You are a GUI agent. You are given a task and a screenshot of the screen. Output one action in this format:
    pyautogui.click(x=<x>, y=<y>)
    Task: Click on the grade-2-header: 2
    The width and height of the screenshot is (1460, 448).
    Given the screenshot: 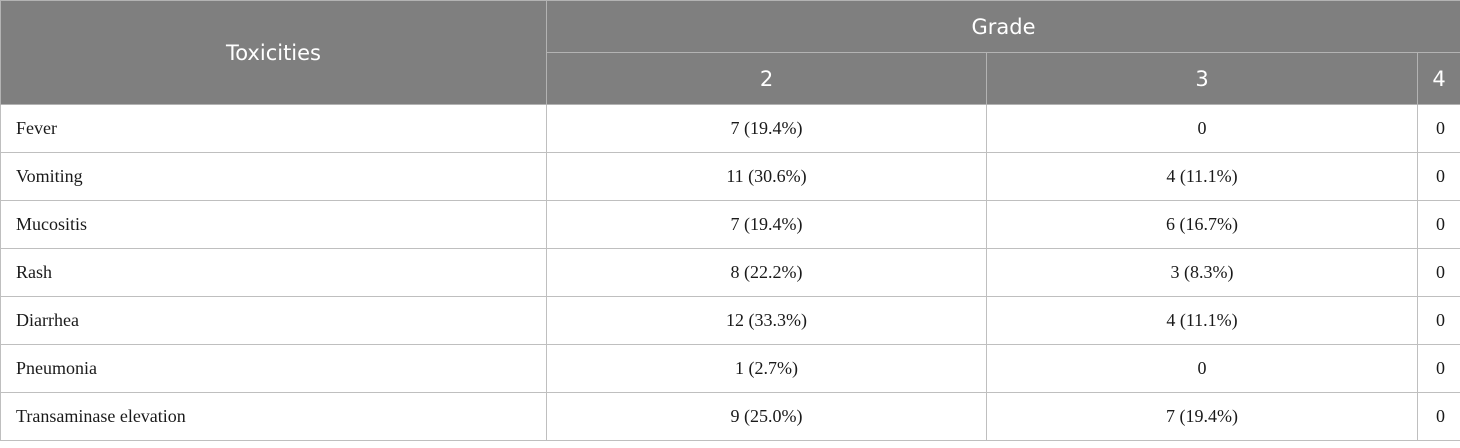 What is the action you would take?
    pyautogui.click(x=766, y=78)
    